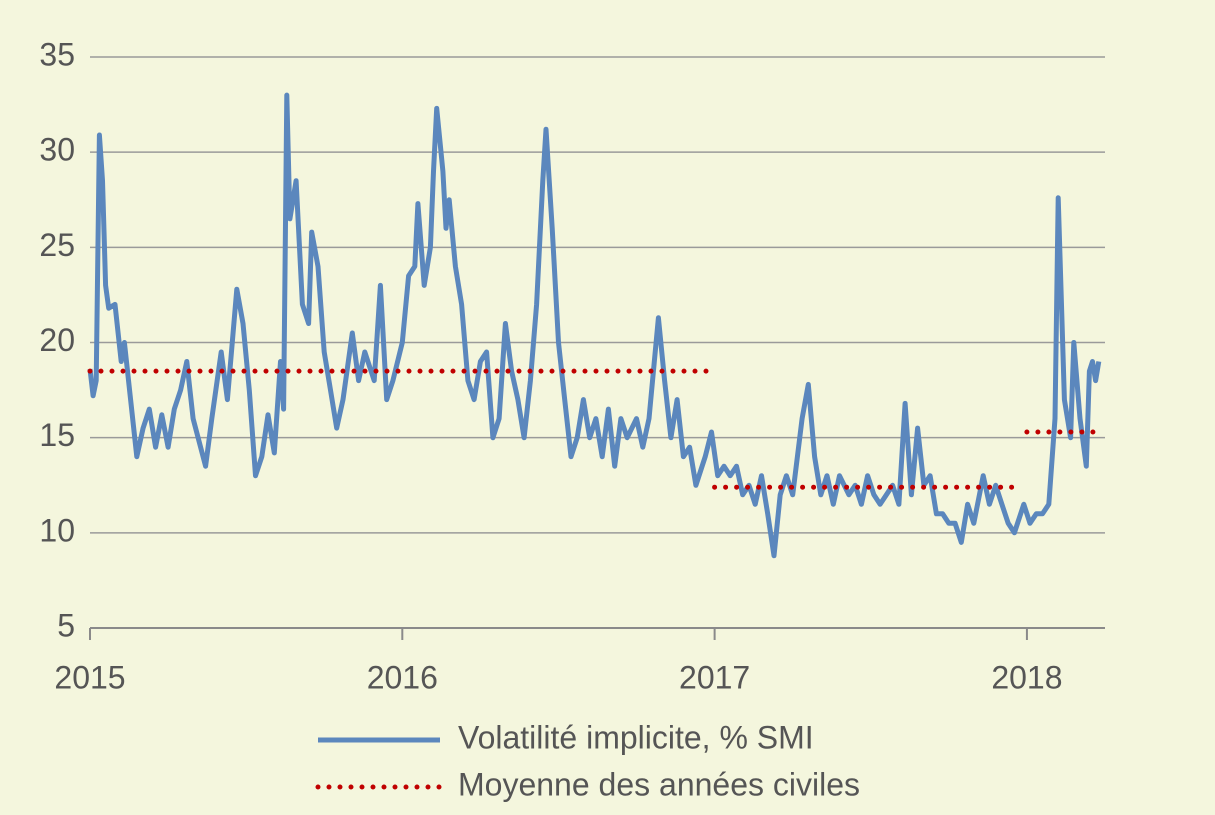 The image size is (1215, 815). What do you see at coordinates (636, 737) in the screenshot?
I see `legend-label: Volatilité implicite, % SMI` at bounding box center [636, 737].